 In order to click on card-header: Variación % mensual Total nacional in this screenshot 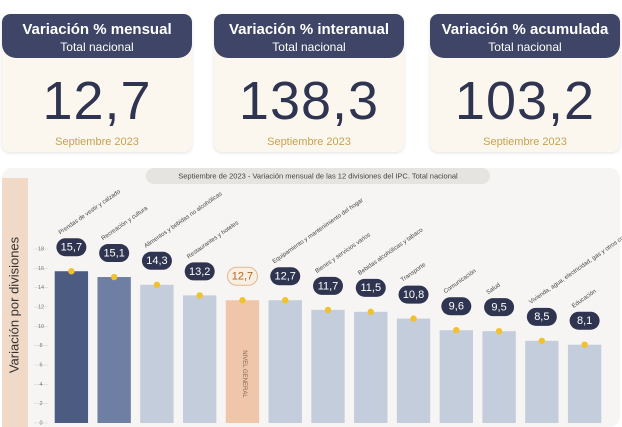, I will do `click(97, 36)`.